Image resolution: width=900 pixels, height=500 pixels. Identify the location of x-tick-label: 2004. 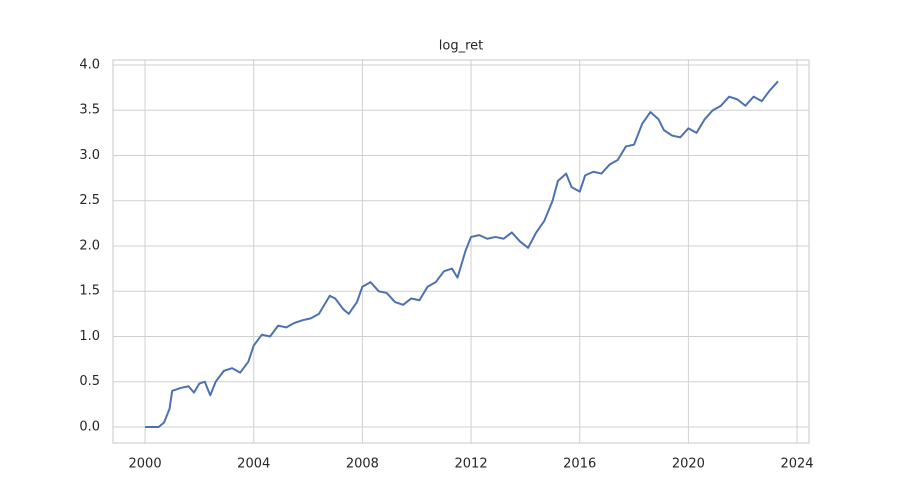
(253, 464).